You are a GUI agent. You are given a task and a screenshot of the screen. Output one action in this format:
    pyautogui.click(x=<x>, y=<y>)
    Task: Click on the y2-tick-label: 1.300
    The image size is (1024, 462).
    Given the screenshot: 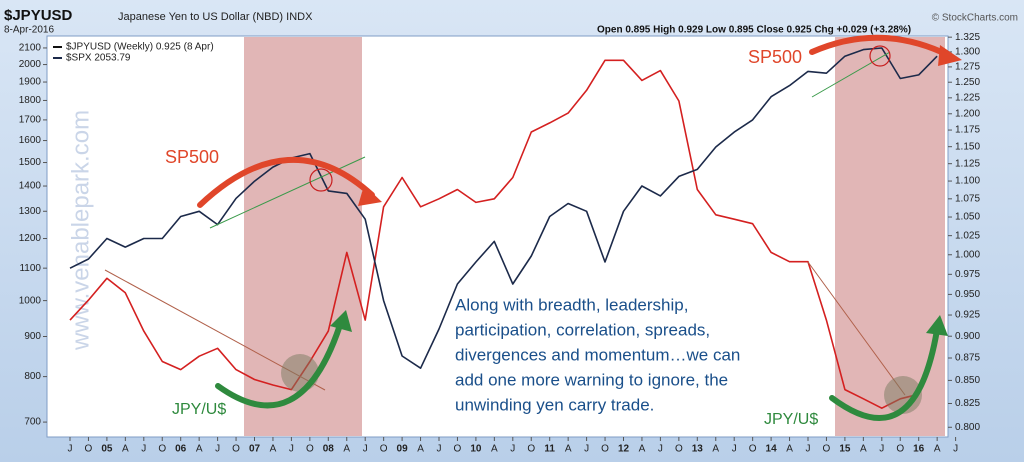 What is the action you would take?
    pyautogui.click(x=967, y=52)
    